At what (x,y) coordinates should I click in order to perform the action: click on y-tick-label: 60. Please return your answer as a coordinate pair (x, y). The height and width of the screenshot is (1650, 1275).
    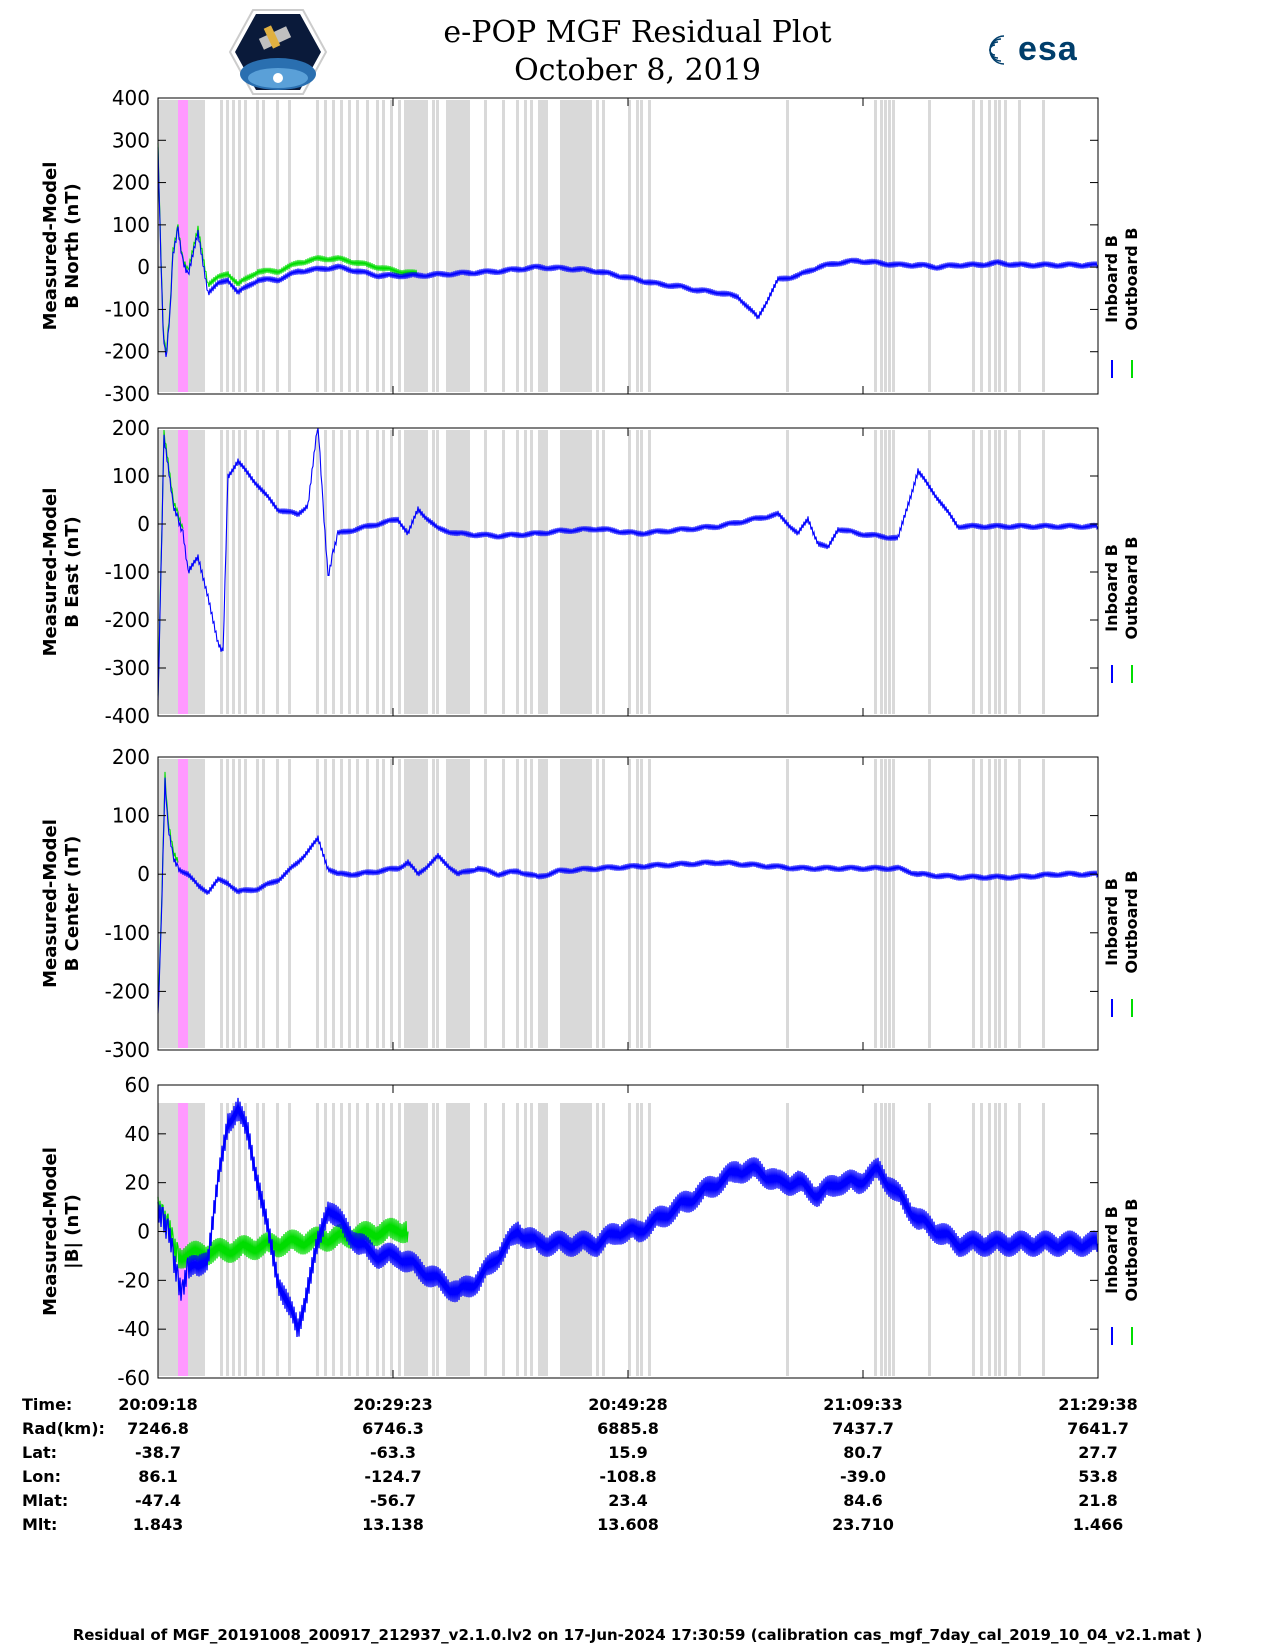
    Looking at the image, I should click on (137, 1085).